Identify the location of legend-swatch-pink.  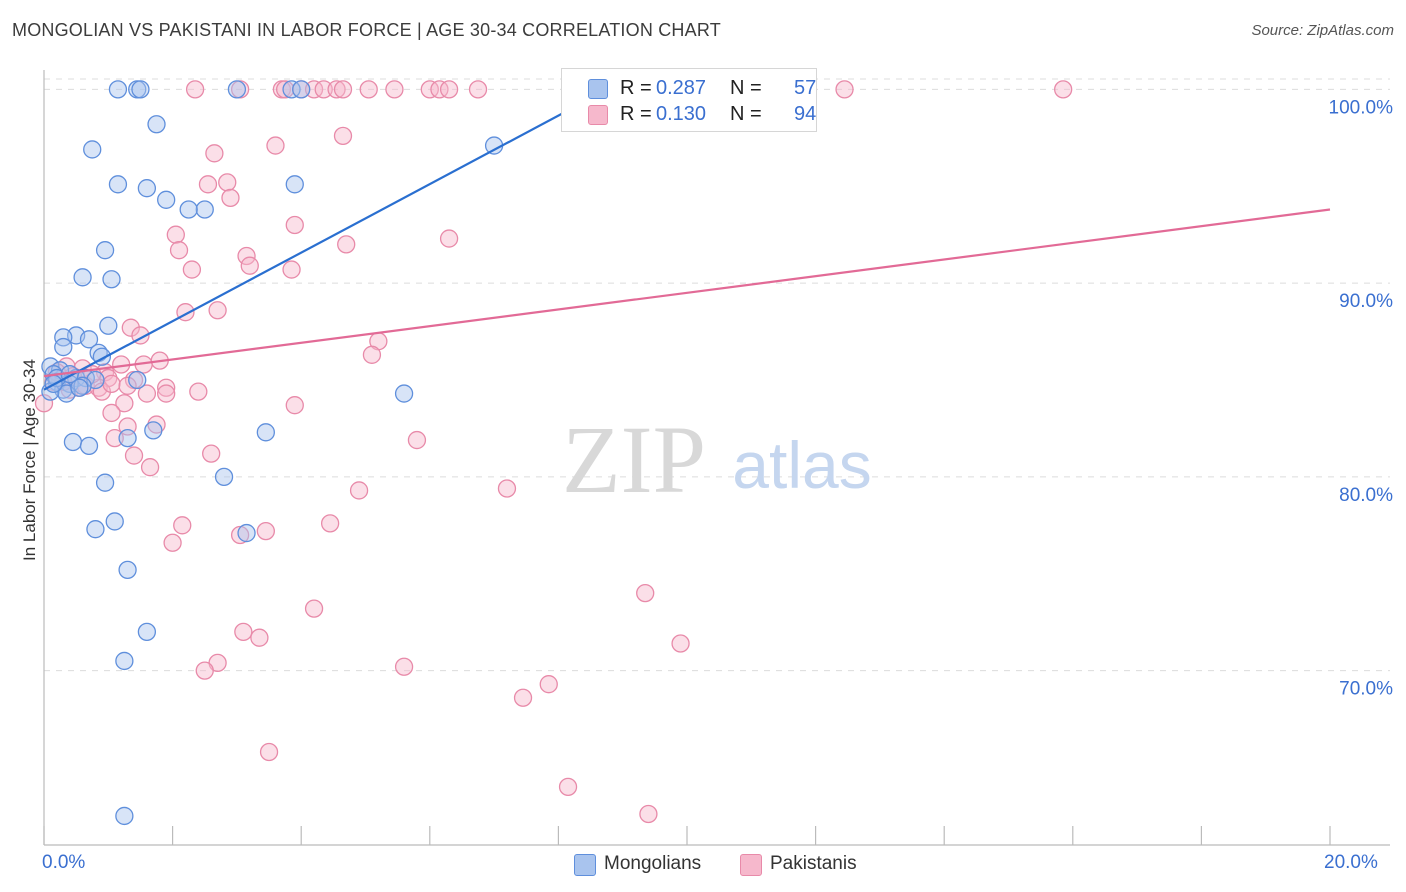
(598, 115).